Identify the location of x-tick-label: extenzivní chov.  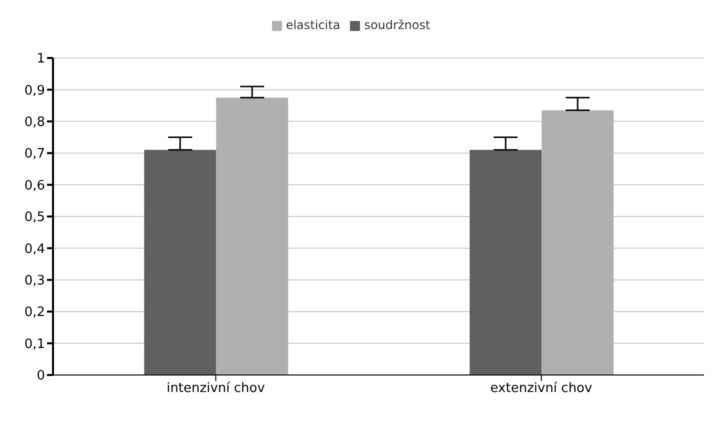
(541, 388).